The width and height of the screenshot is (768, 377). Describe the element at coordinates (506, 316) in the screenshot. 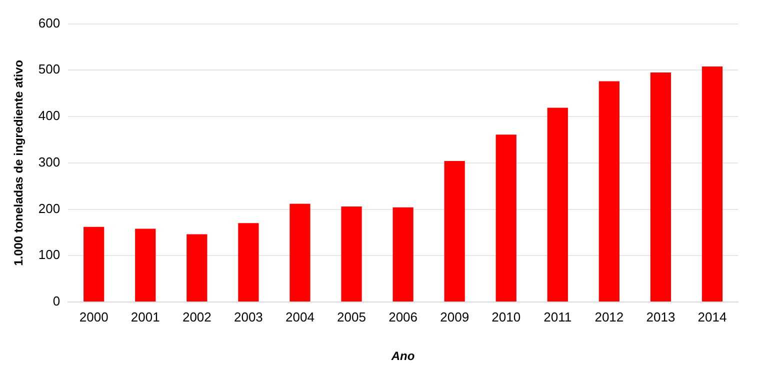

I see `x-tick-label: 2010` at that location.